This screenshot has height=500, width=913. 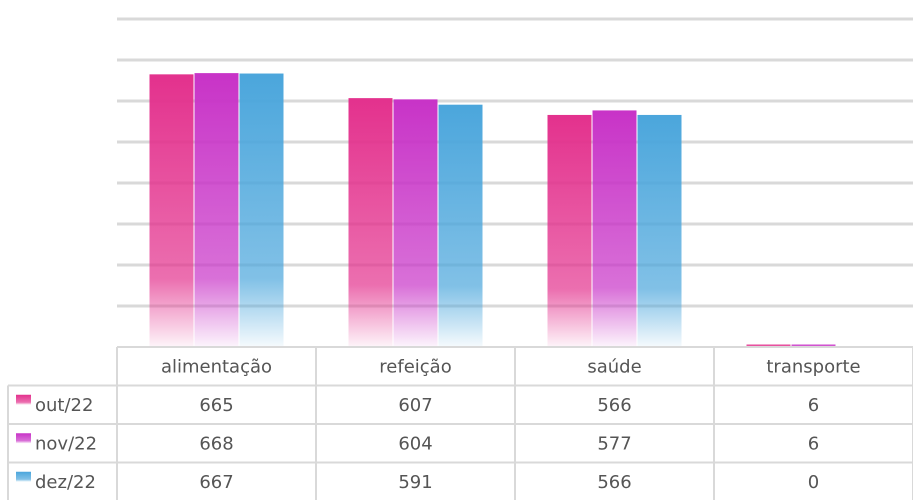 I want to click on data-label: 577, so click(x=614, y=443).